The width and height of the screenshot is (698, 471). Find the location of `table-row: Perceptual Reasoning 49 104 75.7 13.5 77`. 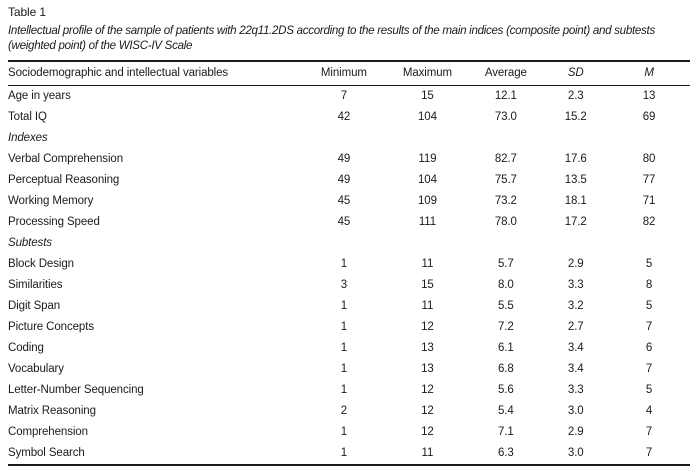

table-row: Perceptual Reasoning 49 104 75.7 13.5 77 is located at coordinates (349, 180).